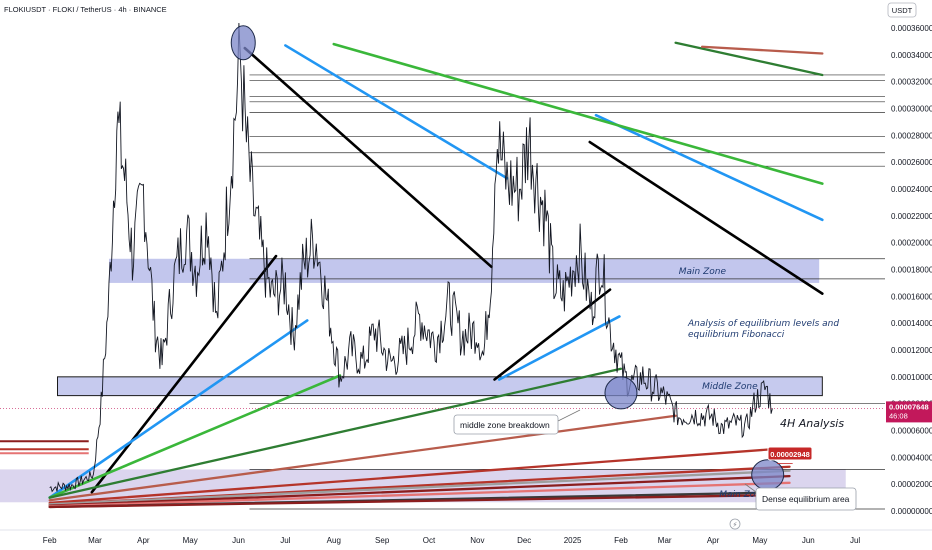 This screenshot has height=550, width=932. What do you see at coordinates (477, 540) in the screenshot?
I see `x-tick-label: Nov` at bounding box center [477, 540].